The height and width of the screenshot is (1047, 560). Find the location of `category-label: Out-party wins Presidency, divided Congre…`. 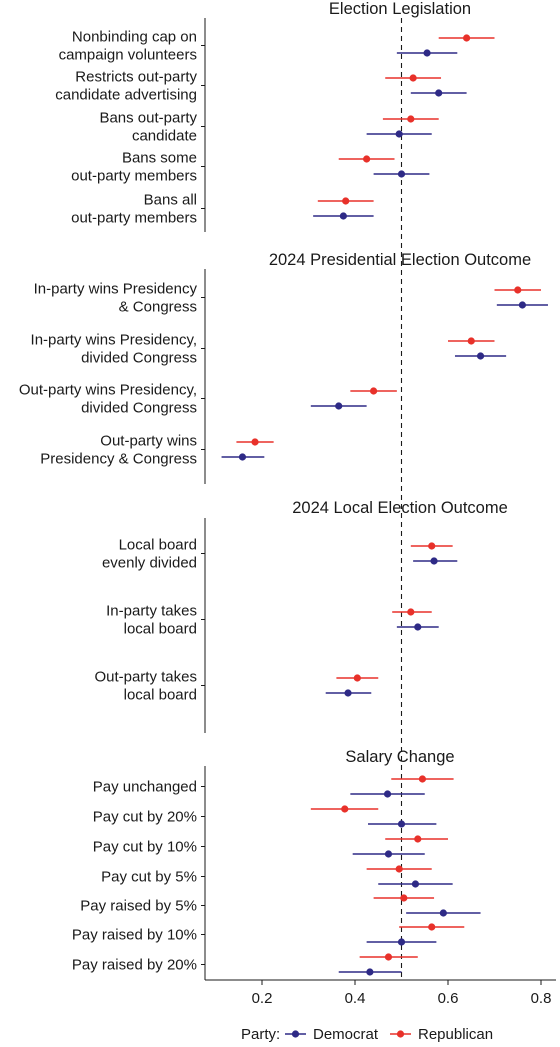

category-label: Out-party wins Presidency, divided Congre… is located at coordinates (108, 399).